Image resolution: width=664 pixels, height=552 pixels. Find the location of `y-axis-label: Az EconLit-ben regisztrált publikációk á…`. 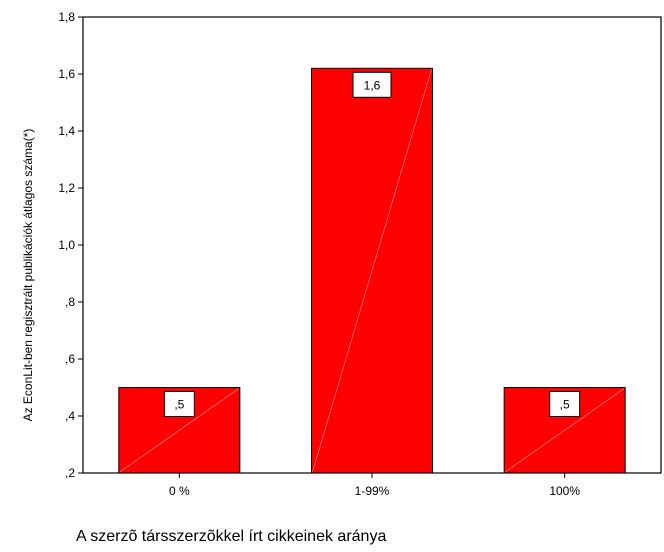

y-axis-label: Az EconLit-ben regisztrált publikációk á… is located at coordinates (28, 275).